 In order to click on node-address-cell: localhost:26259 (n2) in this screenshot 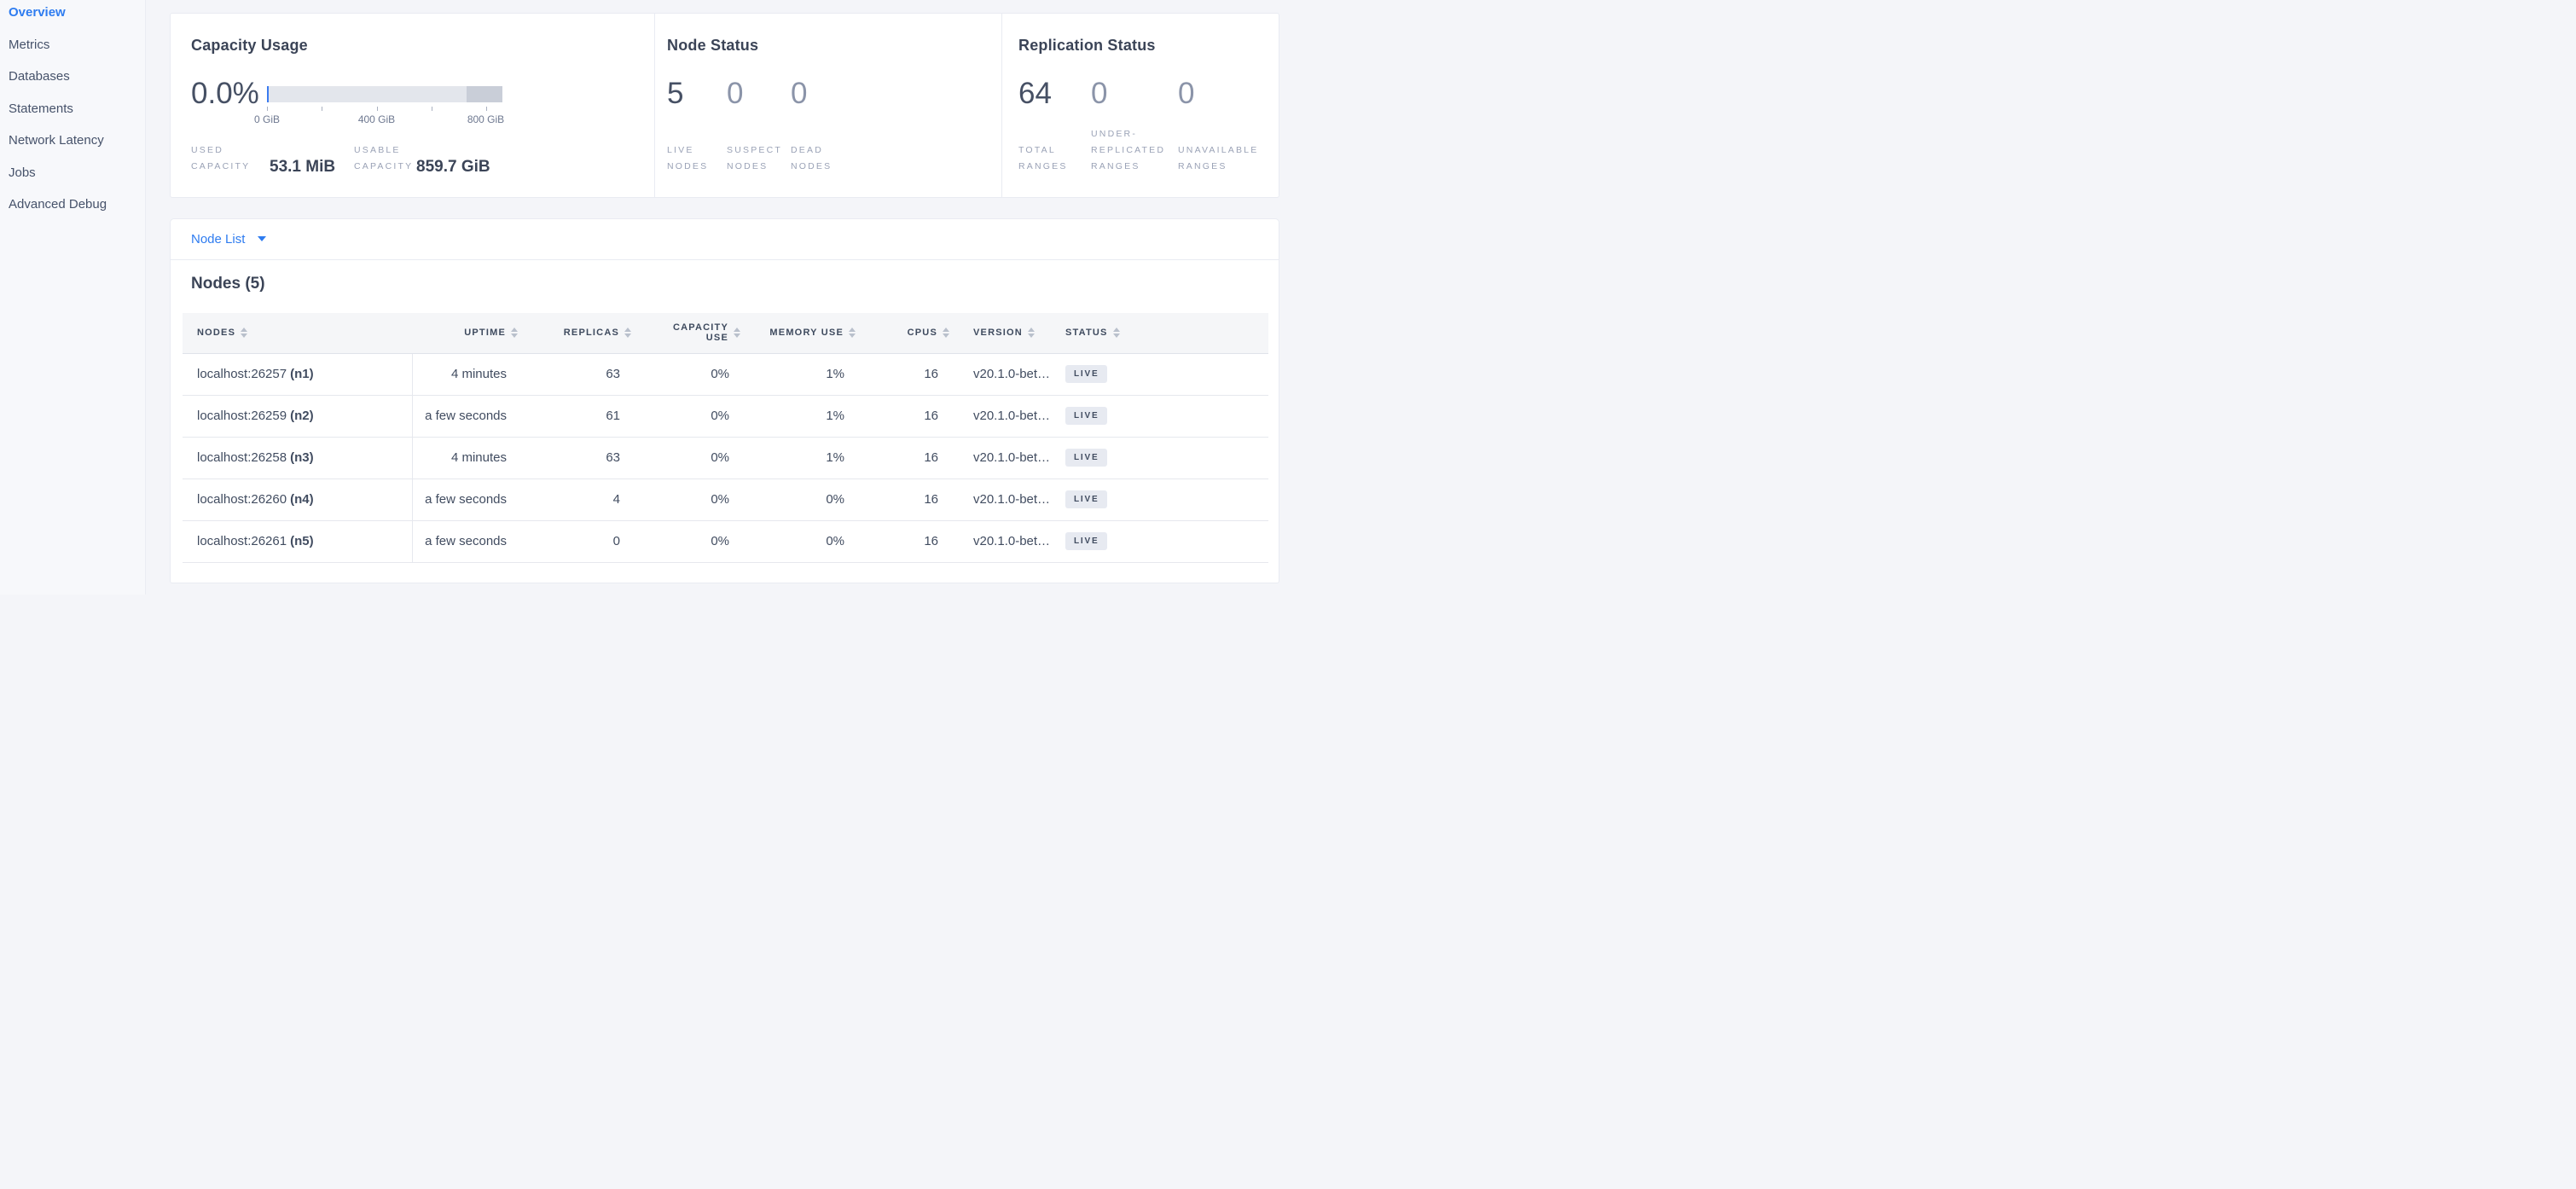, I will do `click(298, 416)`.